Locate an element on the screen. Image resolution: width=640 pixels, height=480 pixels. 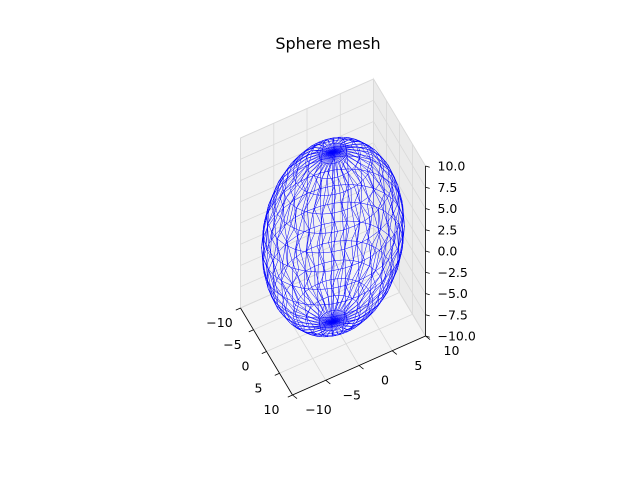
x-tick-label: 5 is located at coordinates (259, 387).